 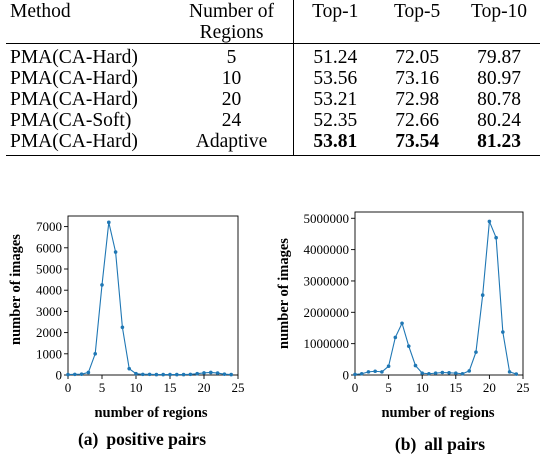 I want to click on chart-a-caption-label: (a), so click(x=88, y=439).